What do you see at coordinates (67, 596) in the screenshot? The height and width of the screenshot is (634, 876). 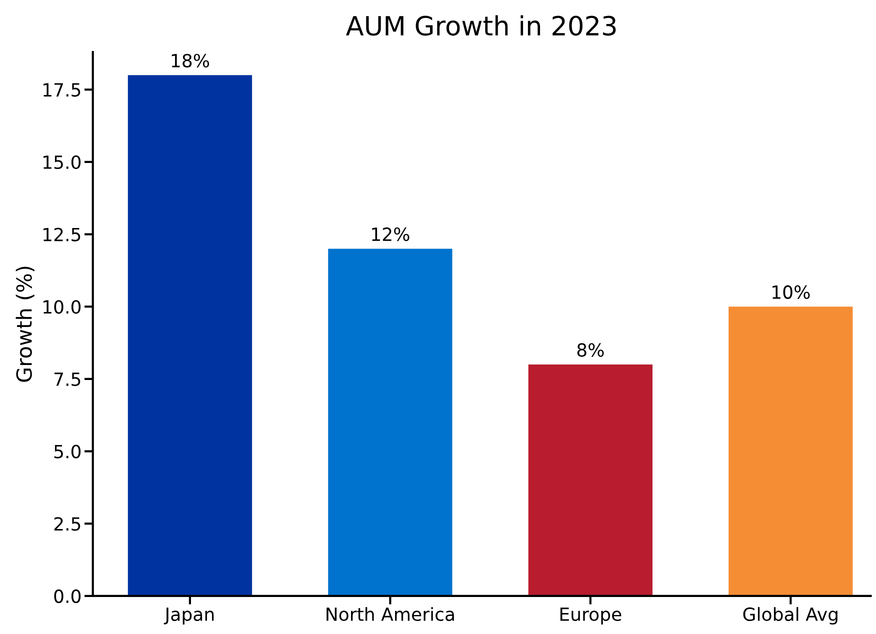 I see `y-tick-label: 0.0` at bounding box center [67, 596].